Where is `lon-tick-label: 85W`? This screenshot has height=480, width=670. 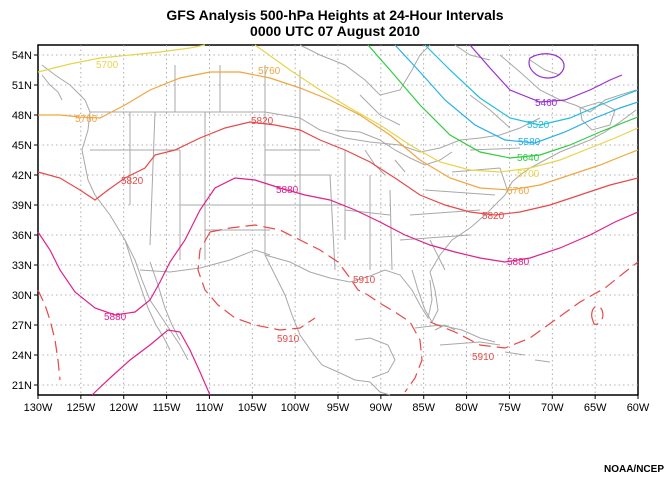 lon-tick-label: 85W is located at coordinates (423, 408).